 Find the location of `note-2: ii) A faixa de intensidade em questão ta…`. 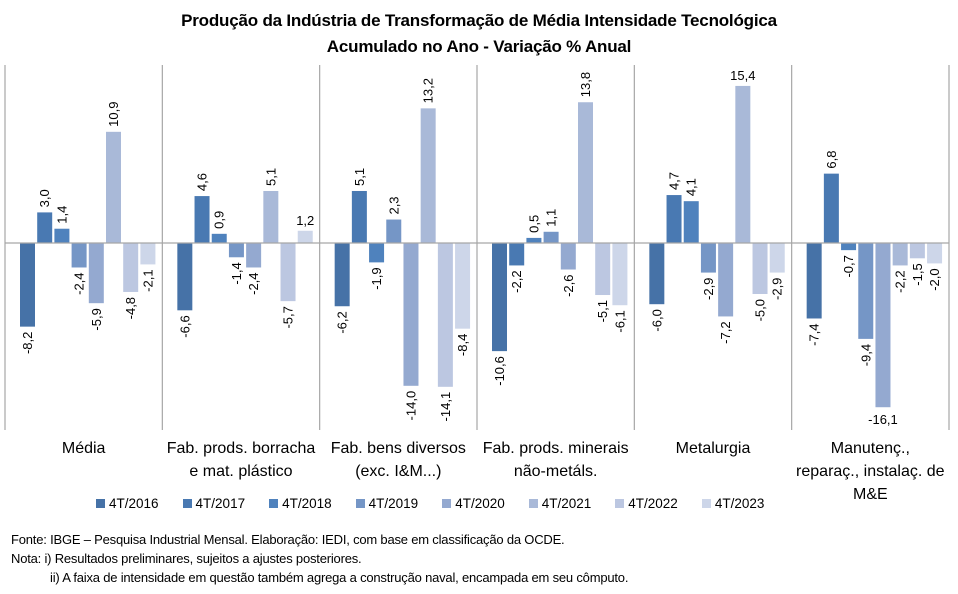

note-2: ii) A faixa de intensidade em questão ta… is located at coordinates (339, 577).